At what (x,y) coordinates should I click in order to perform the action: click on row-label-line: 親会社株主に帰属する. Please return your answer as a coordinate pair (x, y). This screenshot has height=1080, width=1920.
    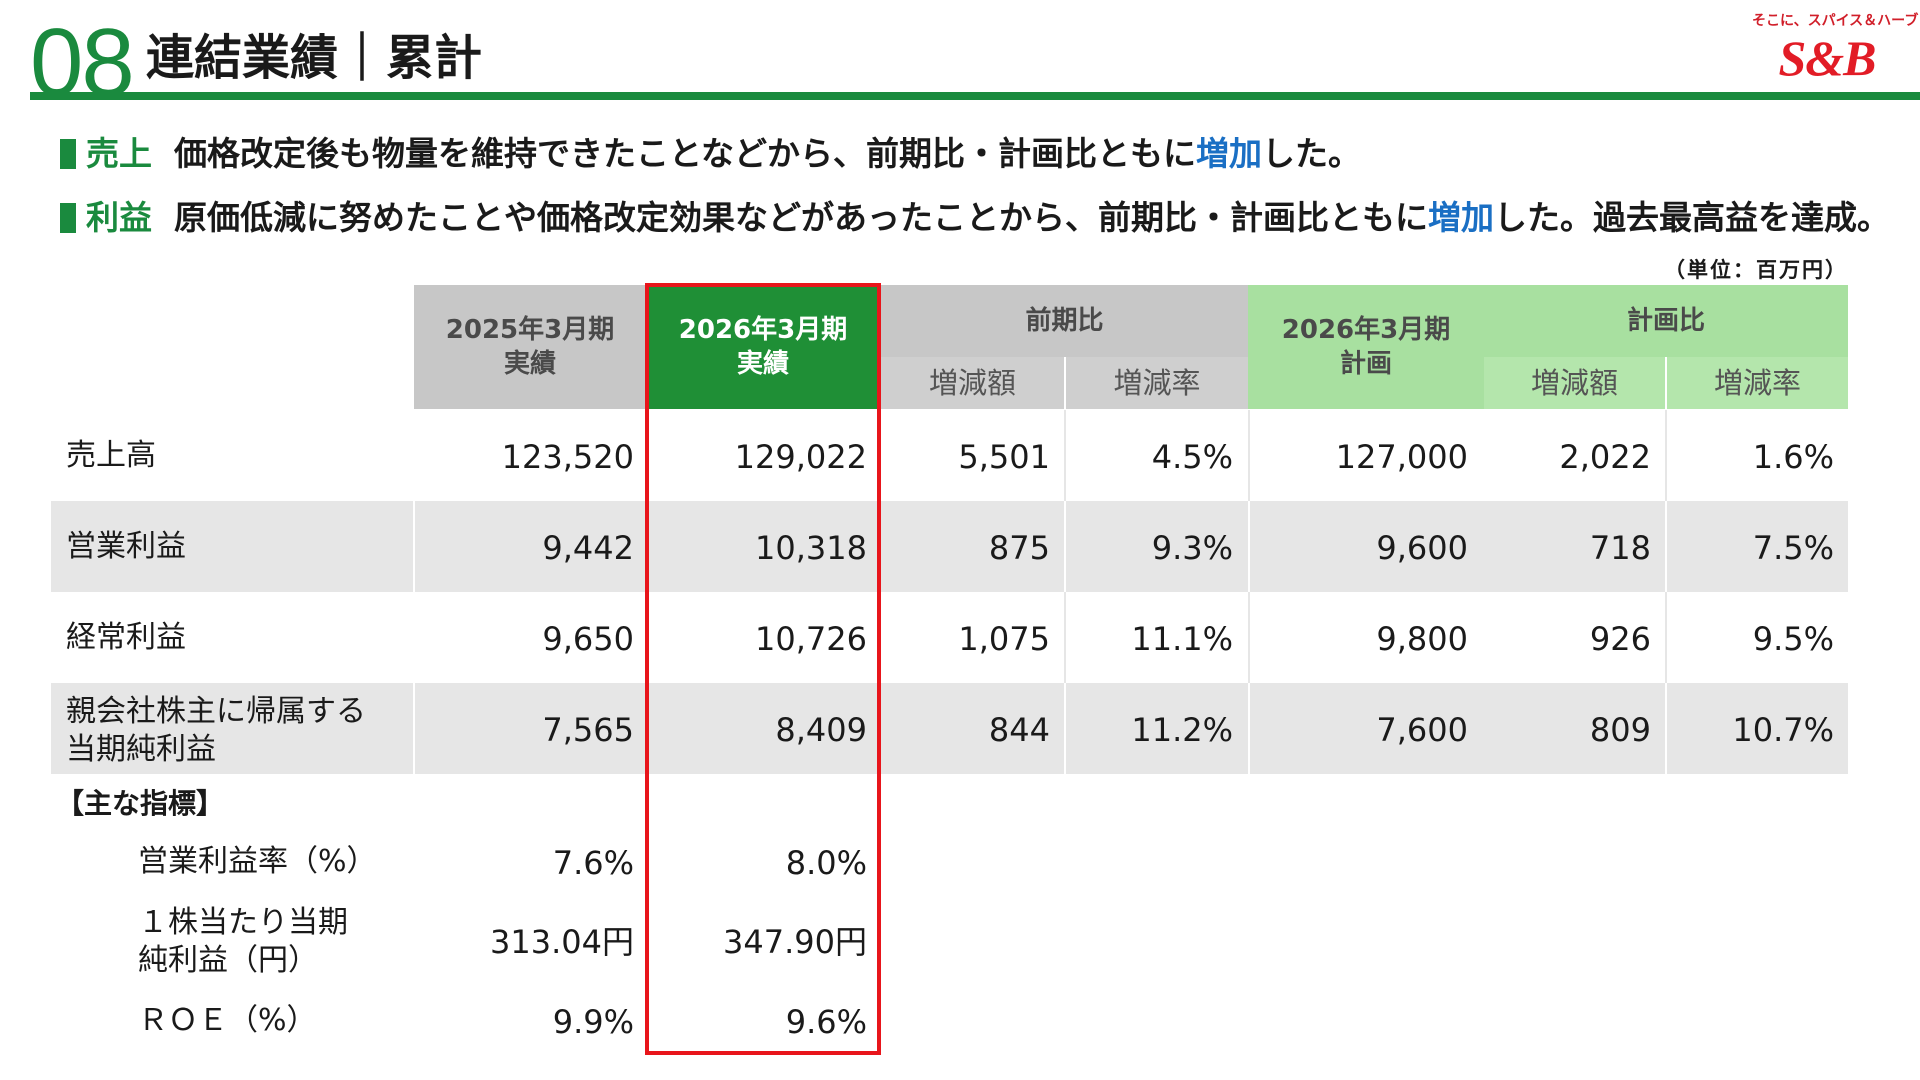
    Looking at the image, I should click on (216, 711).